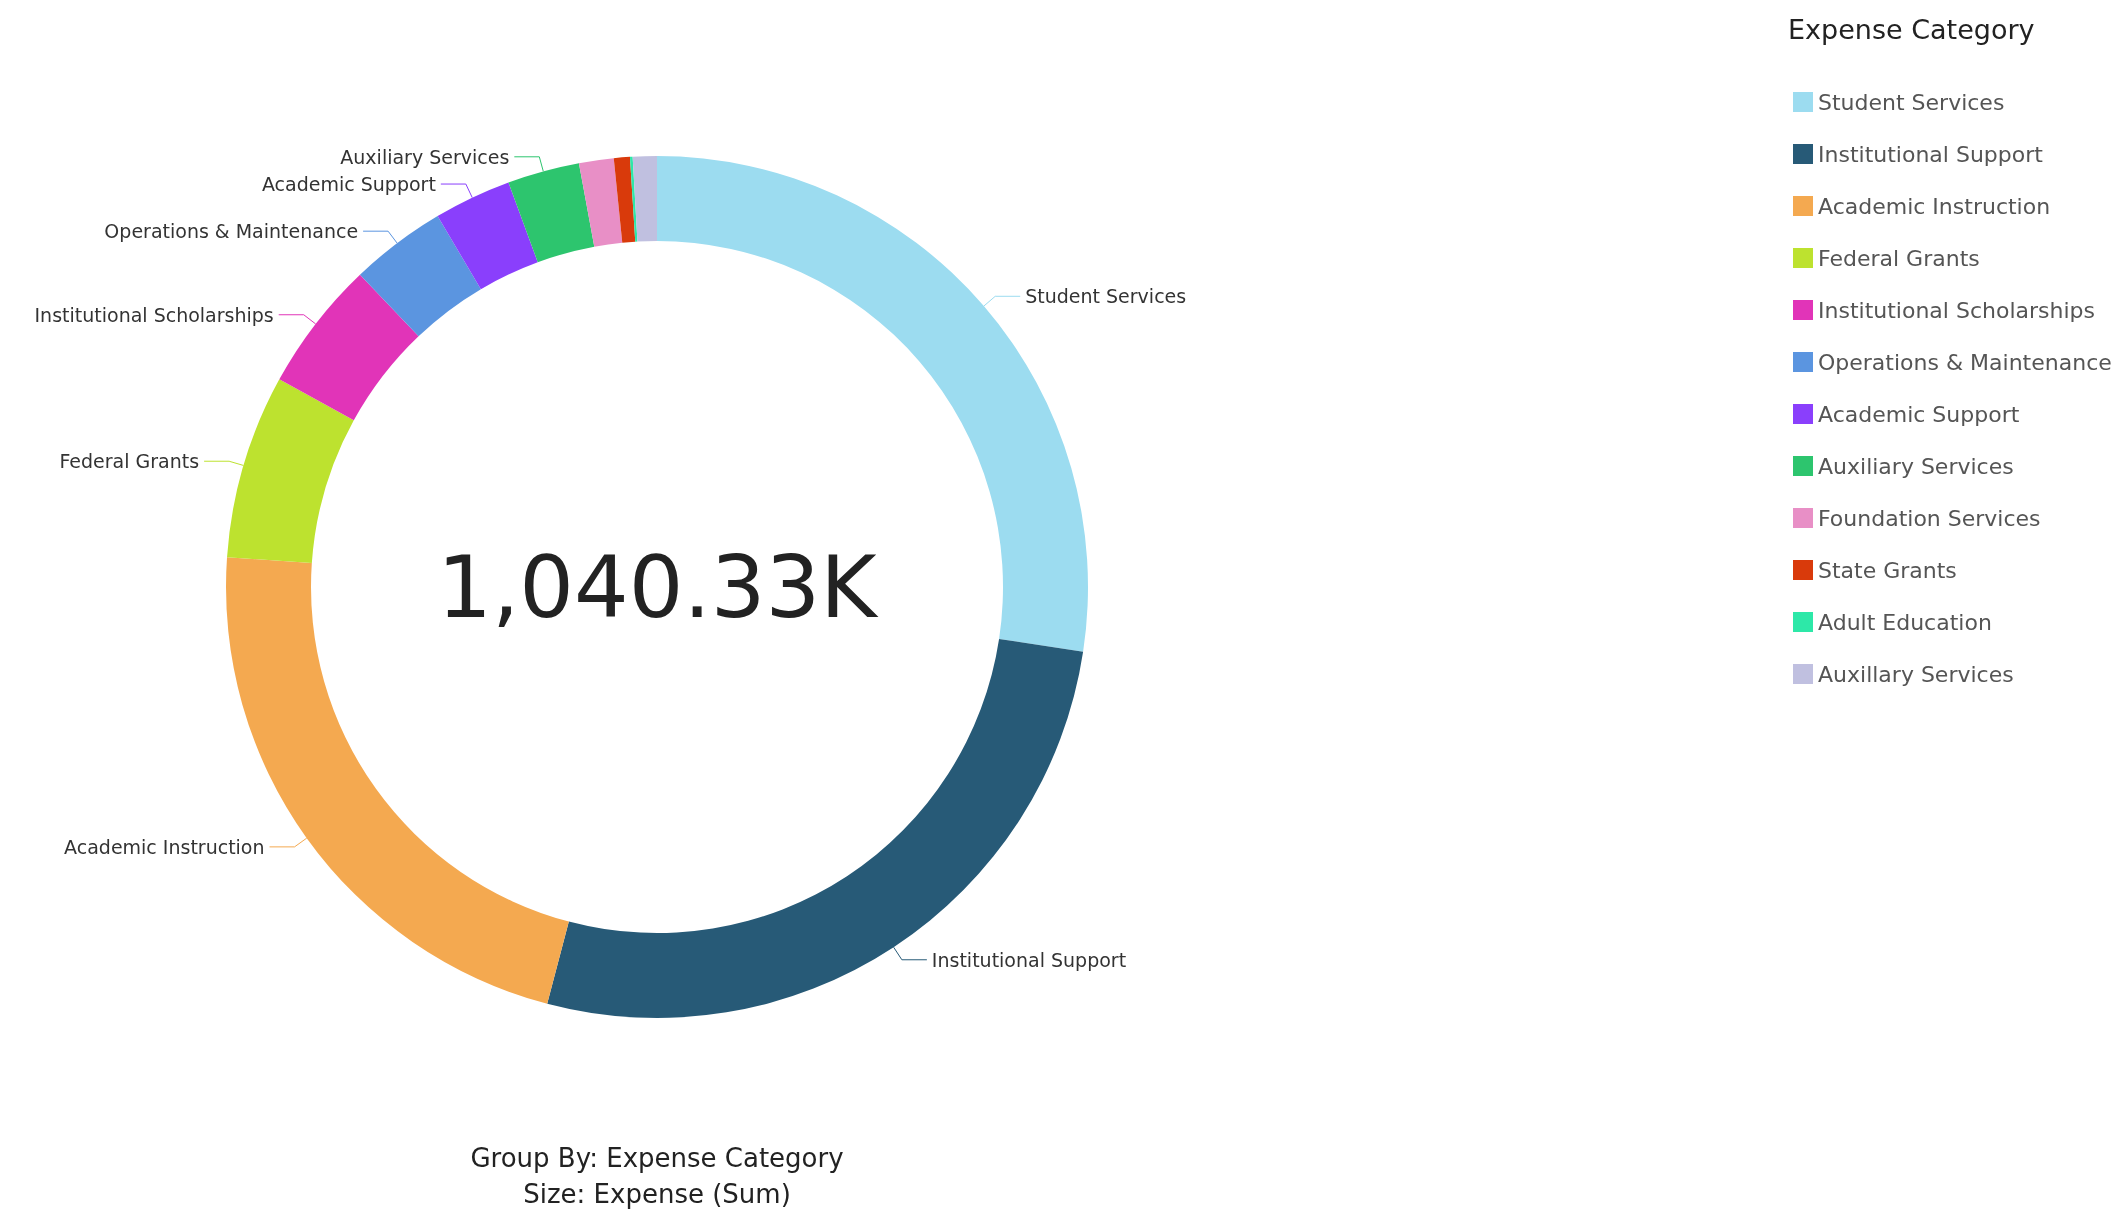 Image resolution: width=2127 pixels, height=1232 pixels. Describe the element at coordinates (1911, 29) in the screenshot. I see `legend-title: Expense Category` at that location.